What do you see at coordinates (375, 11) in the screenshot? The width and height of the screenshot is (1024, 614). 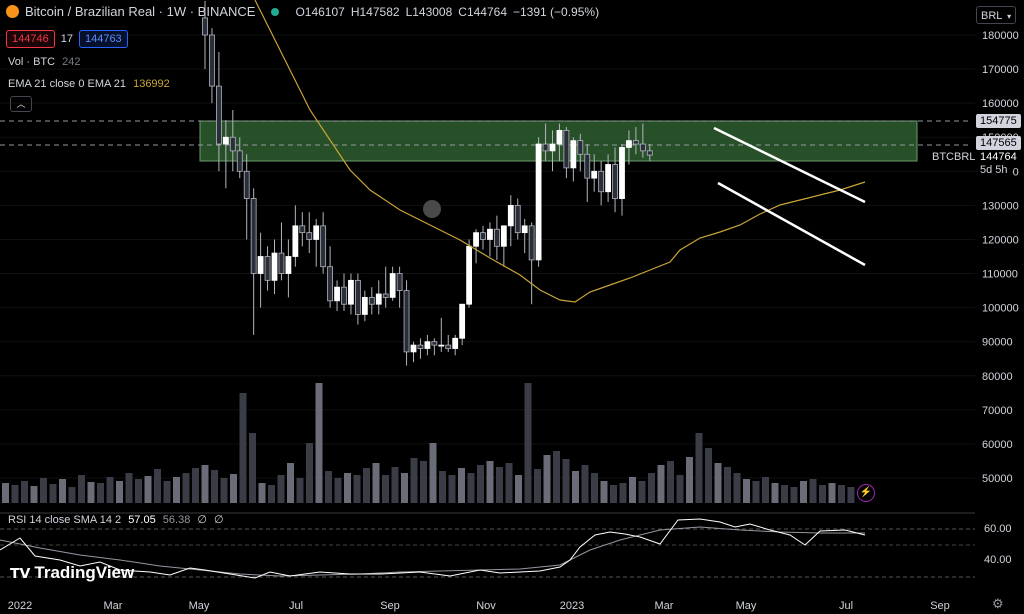 I see `ohlc-high: H147582` at bounding box center [375, 11].